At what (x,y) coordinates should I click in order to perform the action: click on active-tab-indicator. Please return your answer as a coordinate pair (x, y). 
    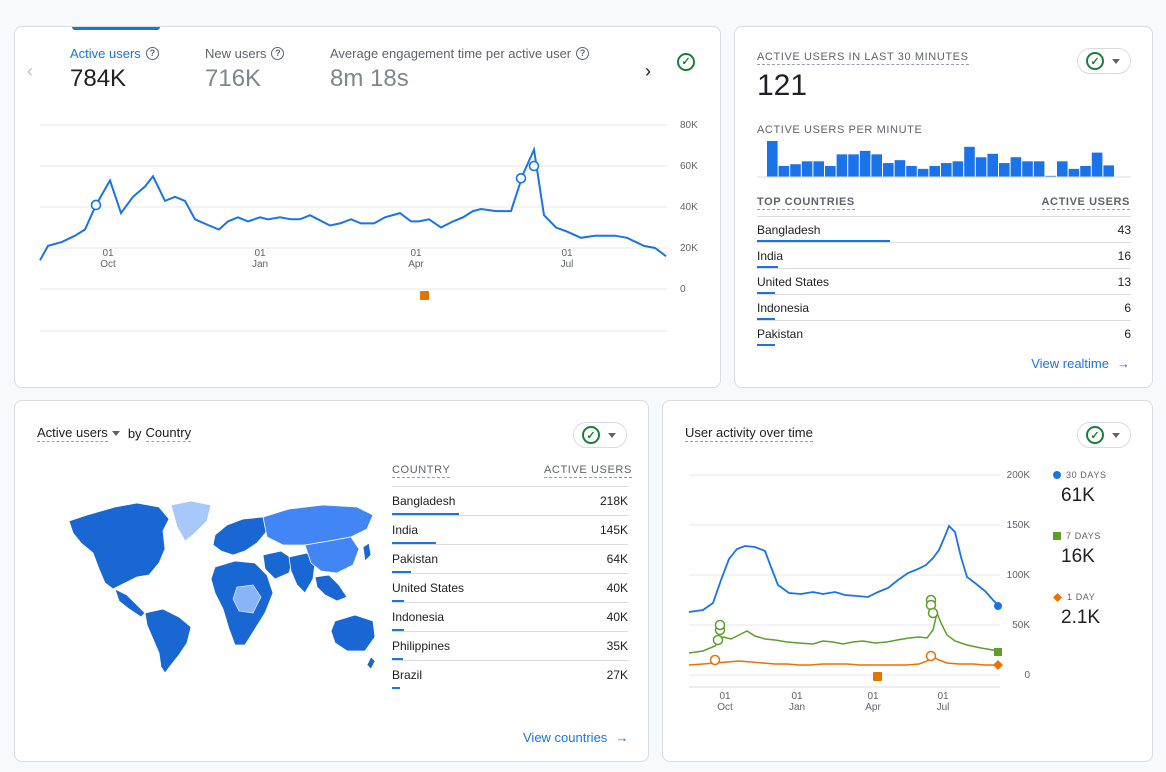
    Looking at the image, I should click on (116, 28).